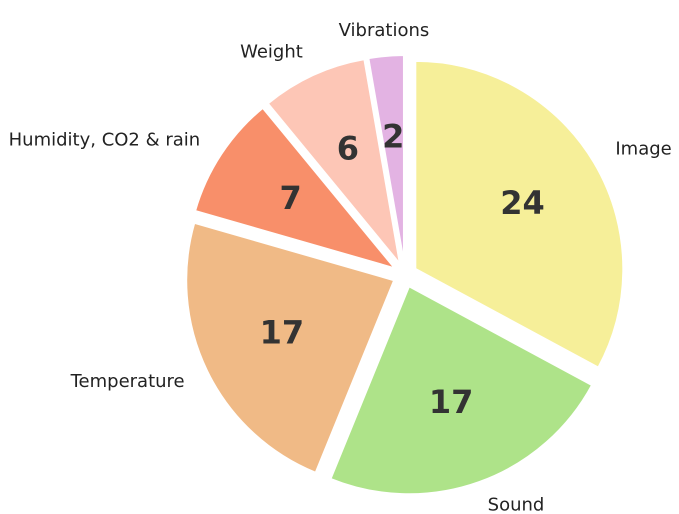  I want to click on category-label: Vibrations, so click(384, 30).